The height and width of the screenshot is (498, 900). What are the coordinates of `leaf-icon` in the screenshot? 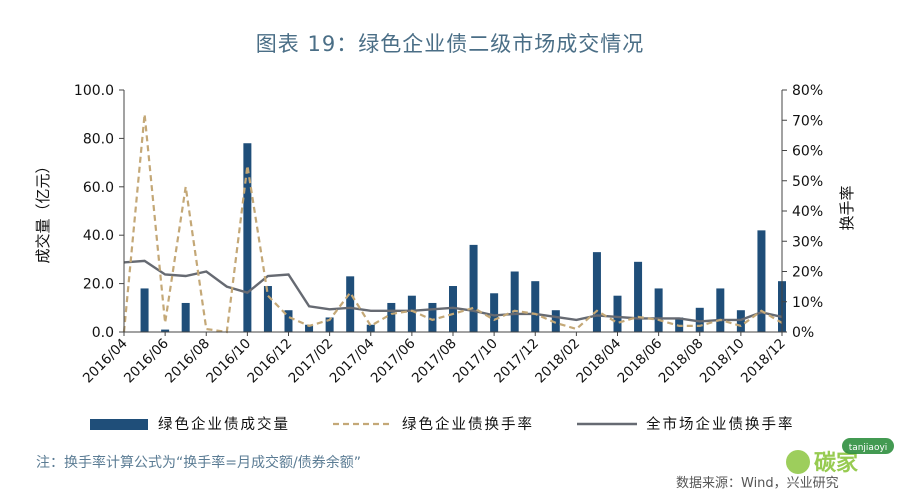 It's located at (798, 462).